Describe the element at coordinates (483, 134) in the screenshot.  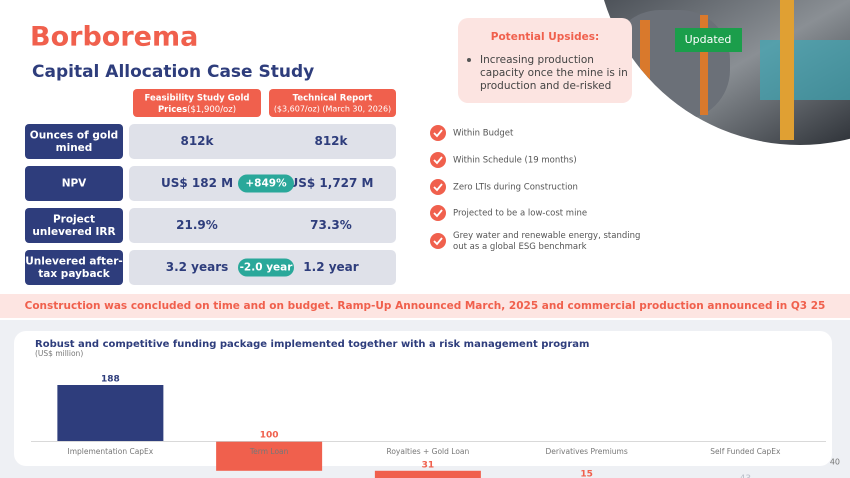
I see `check-text: Within Budget` at that location.